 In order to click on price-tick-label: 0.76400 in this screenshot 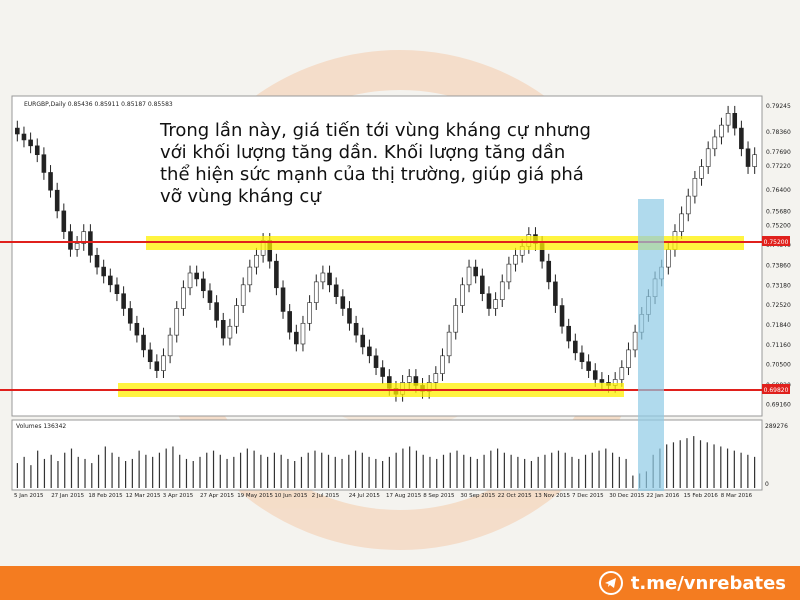, I will do `click(778, 190)`.